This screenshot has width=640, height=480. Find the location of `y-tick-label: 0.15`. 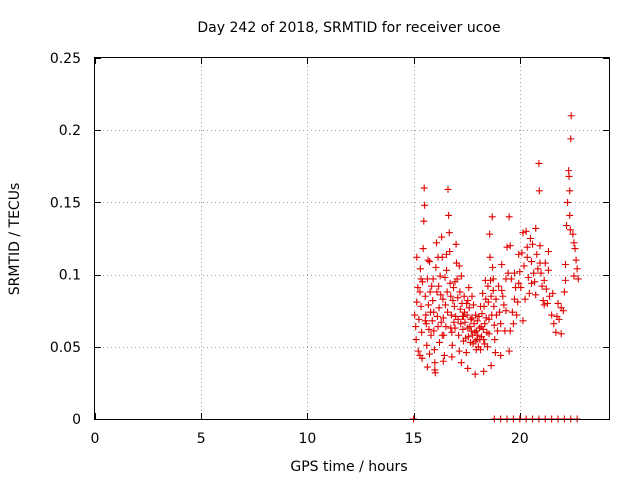

y-tick-label: 0.15 is located at coordinates (65, 203).